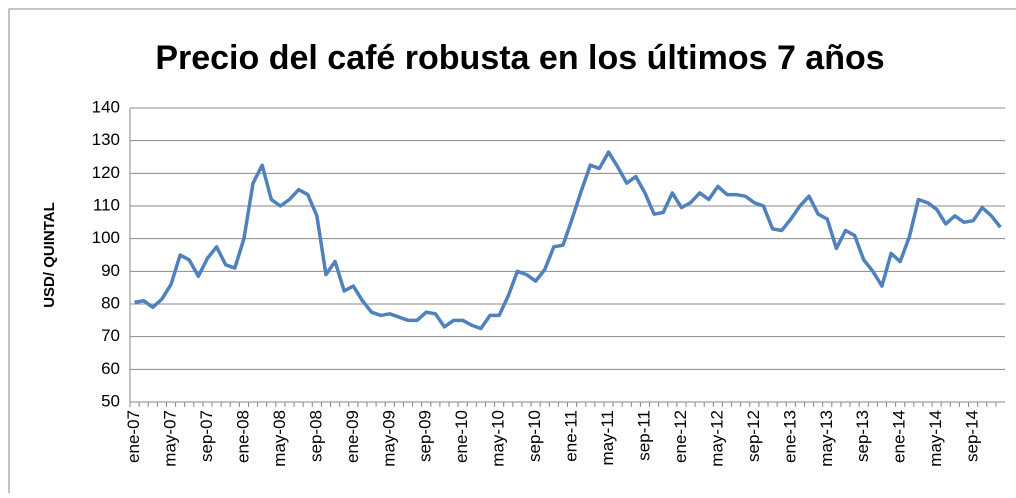 This screenshot has width=1016, height=498. Describe the element at coordinates (862, 436) in the screenshot. I see `x-tick-label: sep-13` at that location.